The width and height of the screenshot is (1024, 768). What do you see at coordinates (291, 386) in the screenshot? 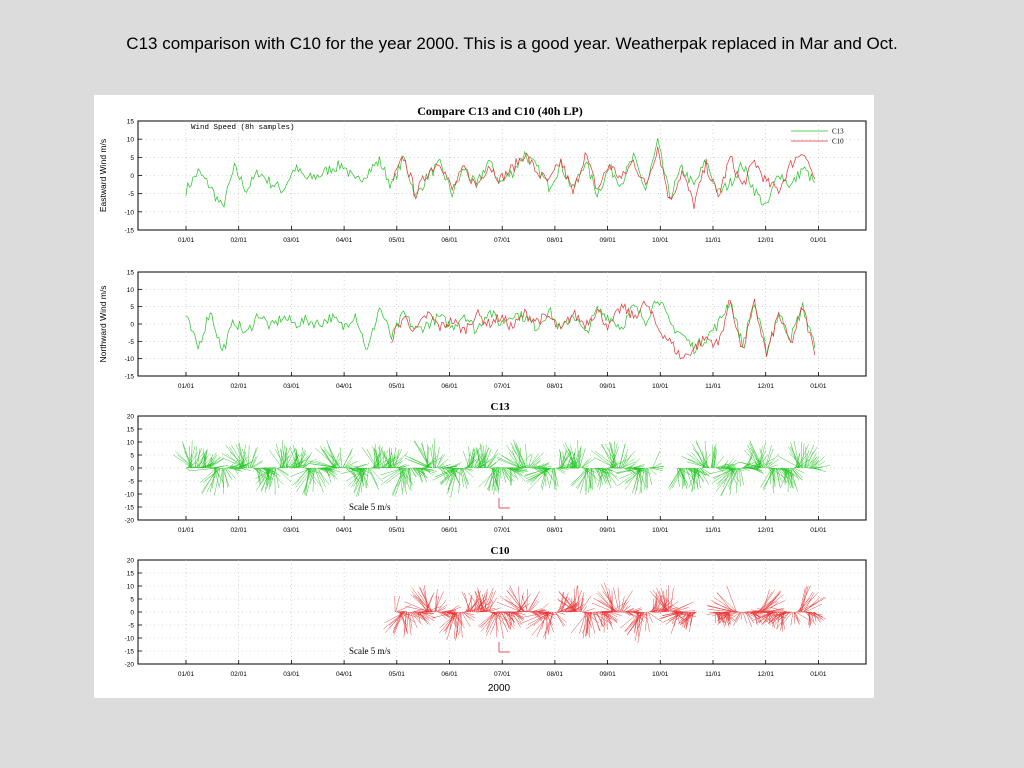
I see `x-tick-label: 03/01` at bounding box center [291, 386].